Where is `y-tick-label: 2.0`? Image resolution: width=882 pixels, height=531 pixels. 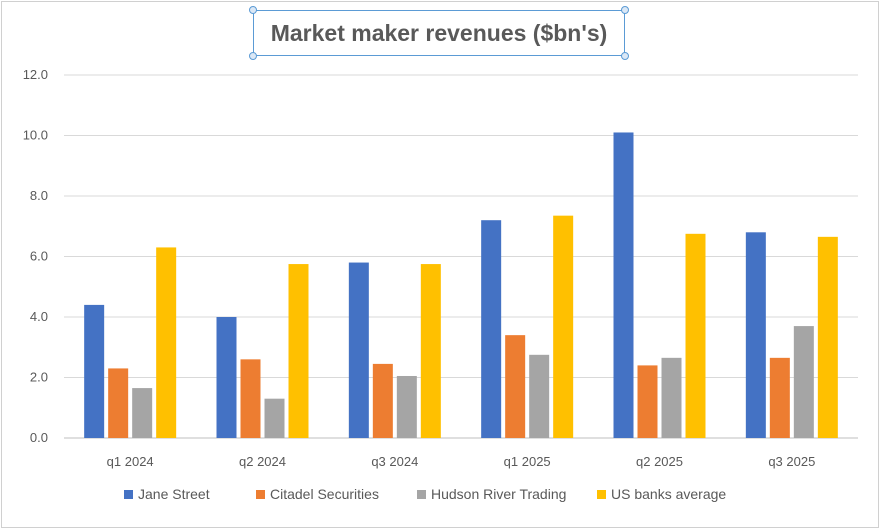
y-tick-label: 2.0 is located at coordinates (39, 377).